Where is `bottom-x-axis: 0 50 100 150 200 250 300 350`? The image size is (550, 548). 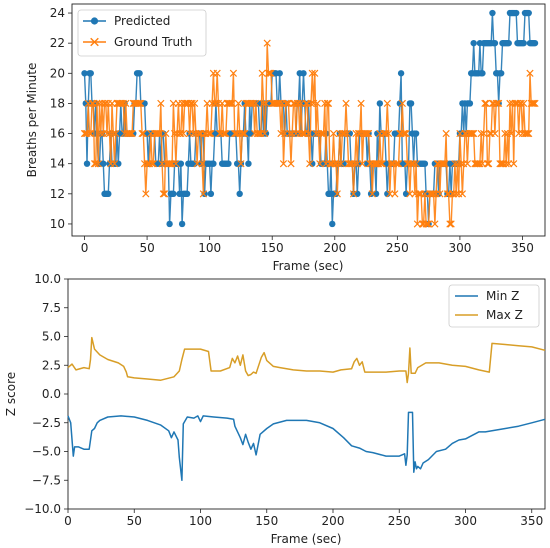
bottom-x-axis: 0 50 100 150 200 250 300 350 is located at coordinates (303, 518).